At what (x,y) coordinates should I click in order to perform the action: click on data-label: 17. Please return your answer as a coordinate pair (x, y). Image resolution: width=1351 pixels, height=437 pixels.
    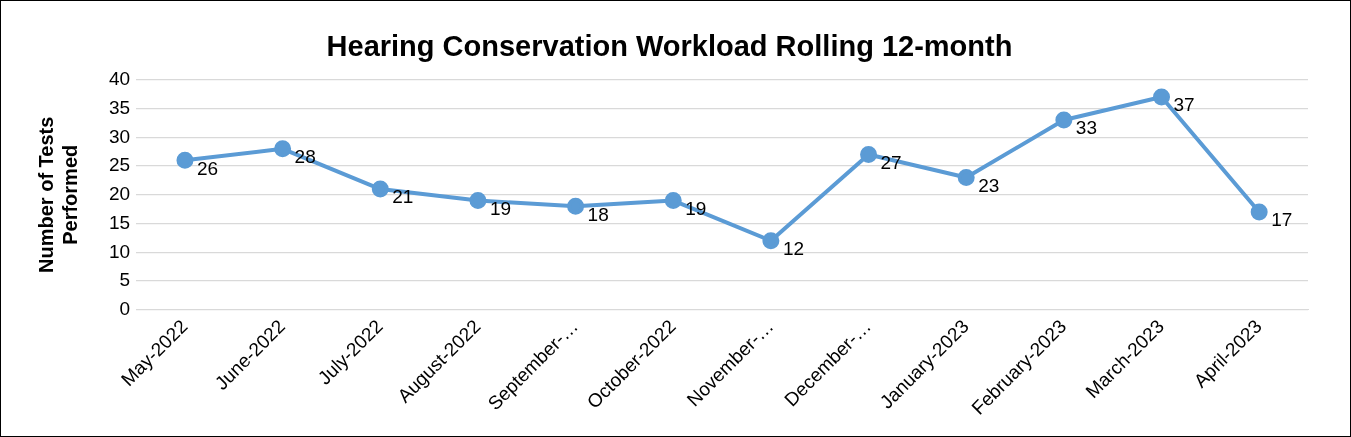
    Looking at the image, I should click on (1282, 220).